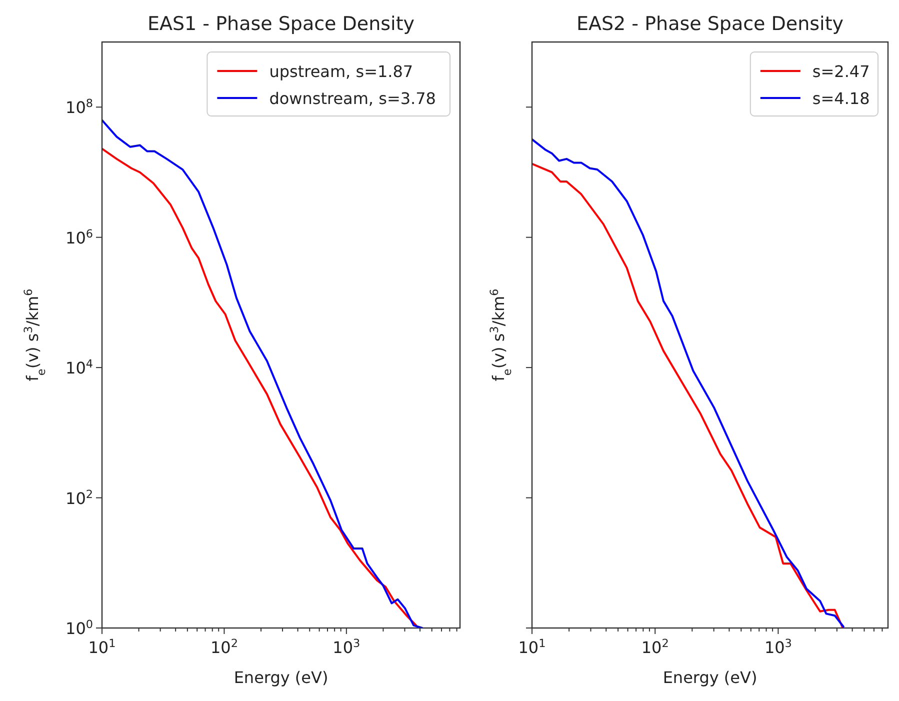  Describe the element at coordinates (710, 24) in the screenshot. I see `chart-title: EAS2 - Phase Space Density` at that location.